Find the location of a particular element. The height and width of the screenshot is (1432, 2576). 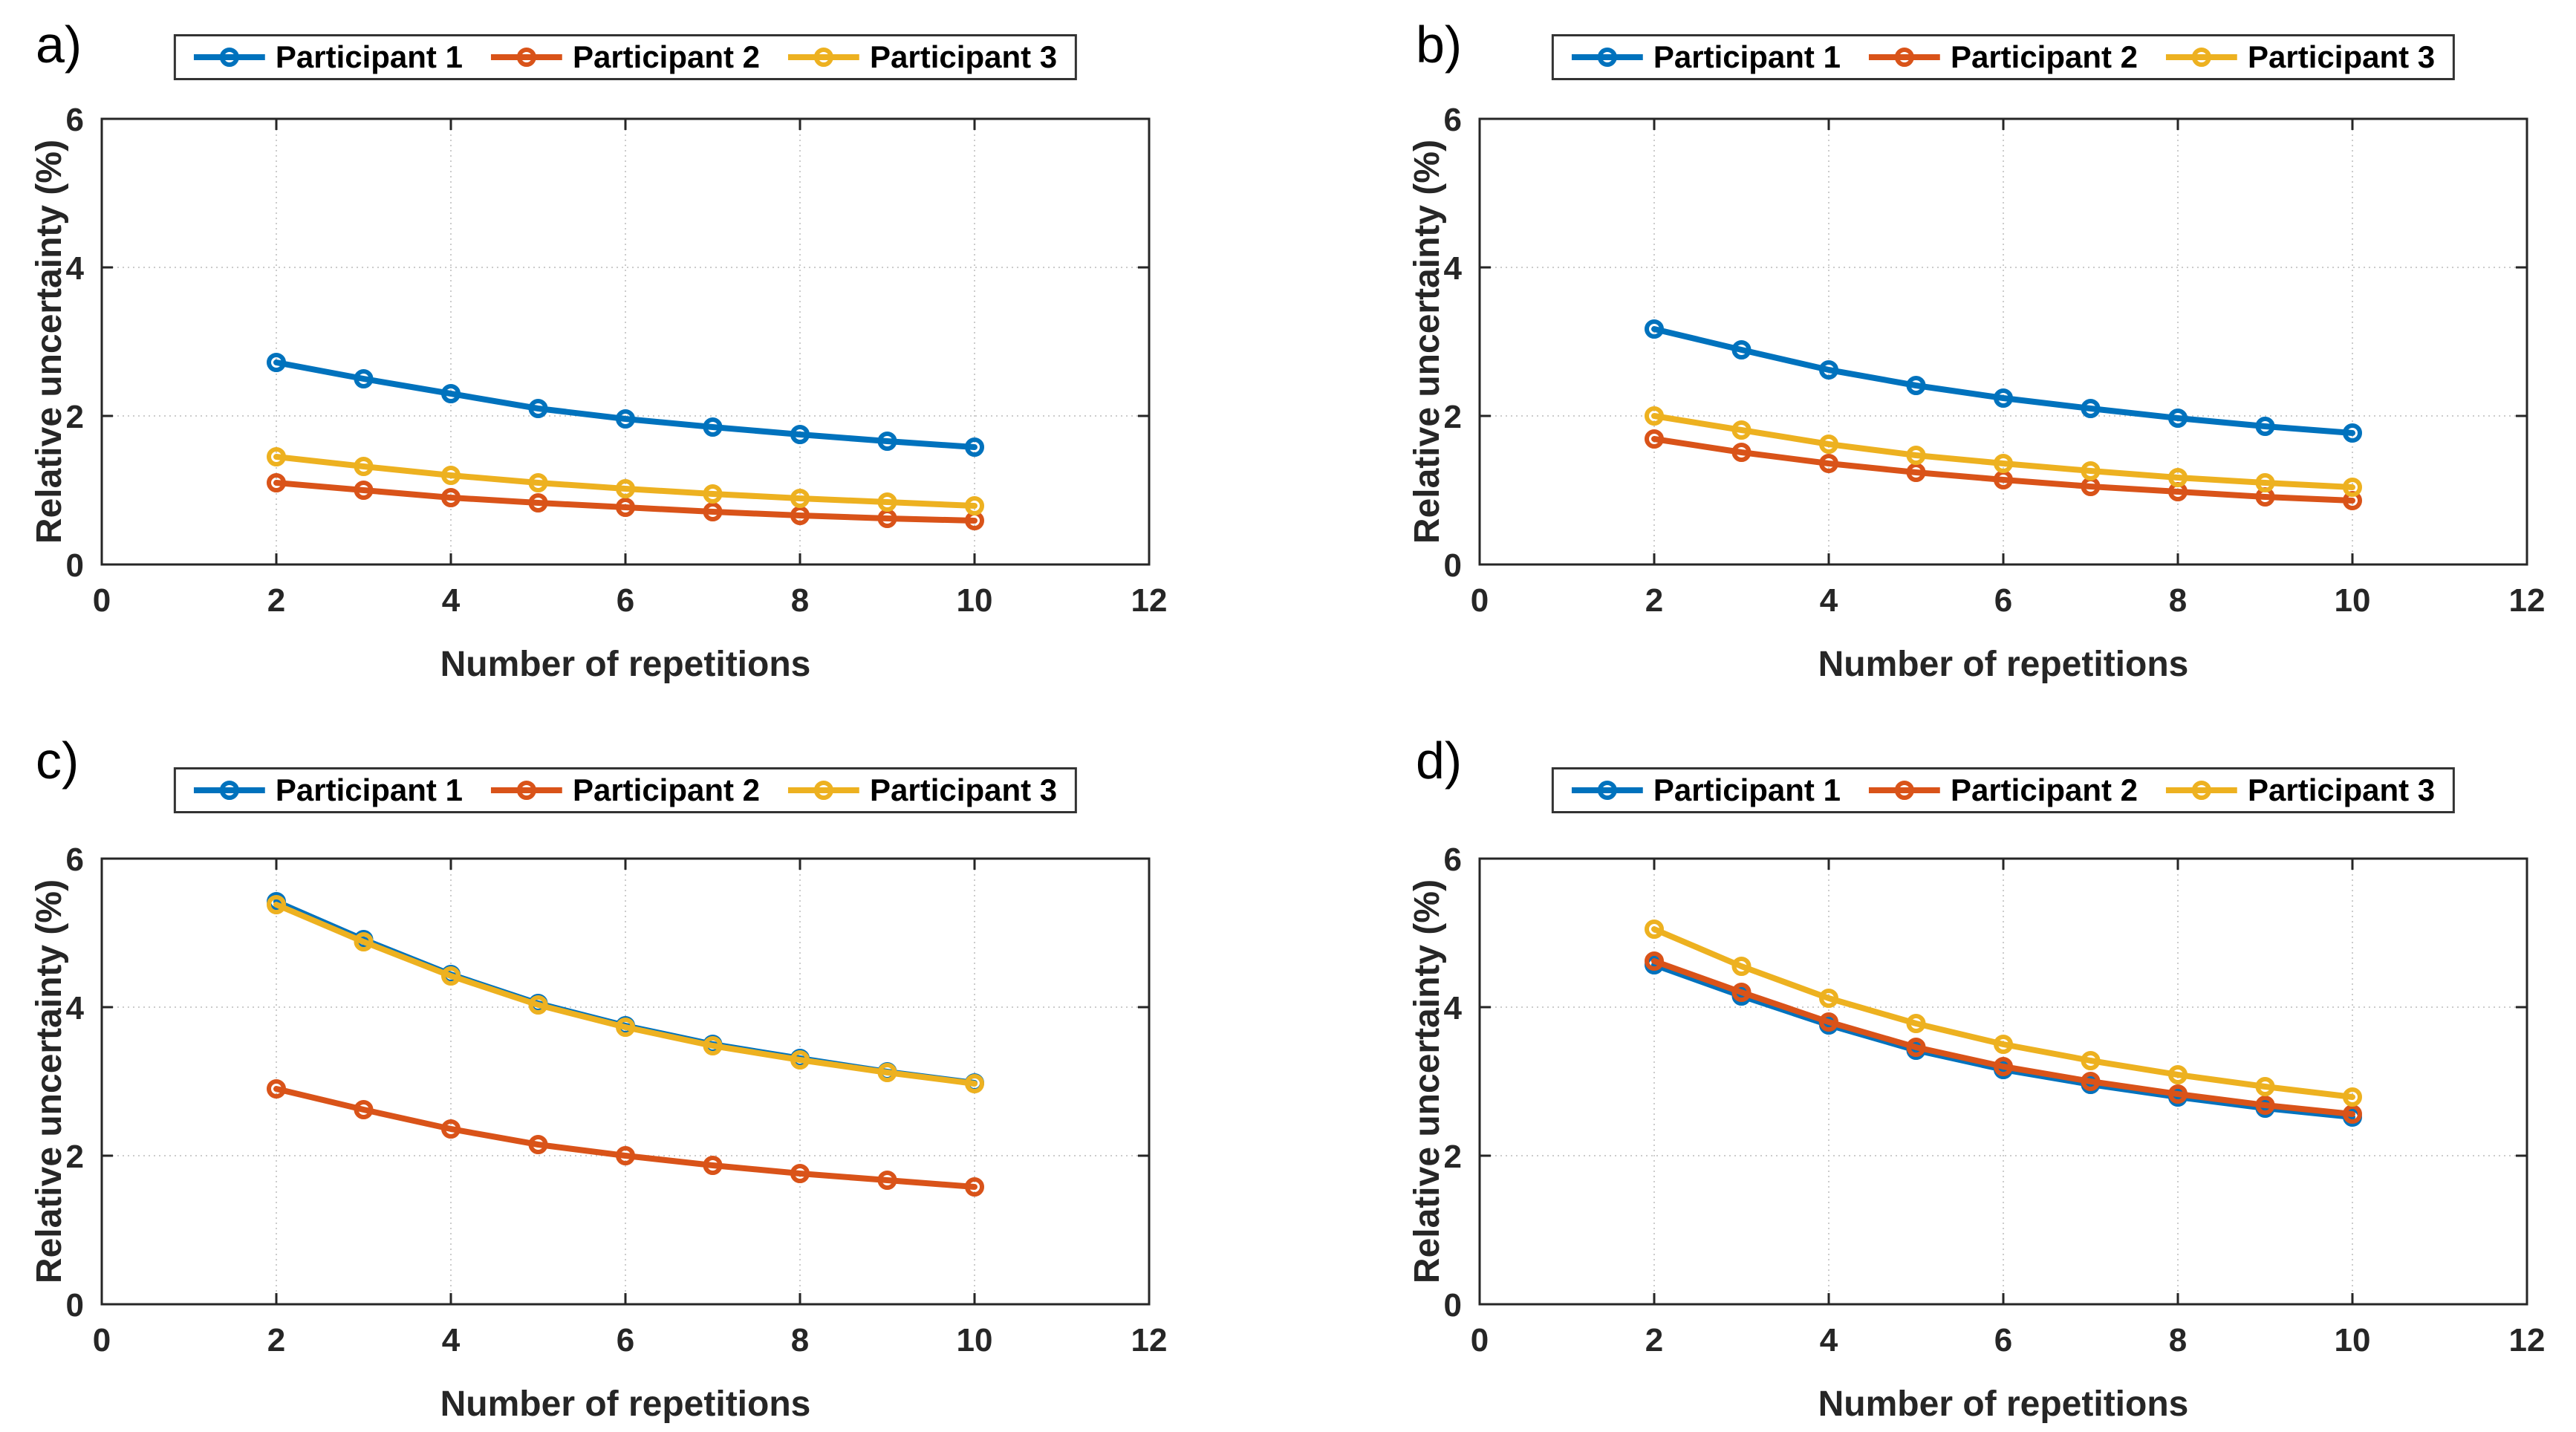

x-axis-label: Number of repetitions is located at coordinates (2003, 664).